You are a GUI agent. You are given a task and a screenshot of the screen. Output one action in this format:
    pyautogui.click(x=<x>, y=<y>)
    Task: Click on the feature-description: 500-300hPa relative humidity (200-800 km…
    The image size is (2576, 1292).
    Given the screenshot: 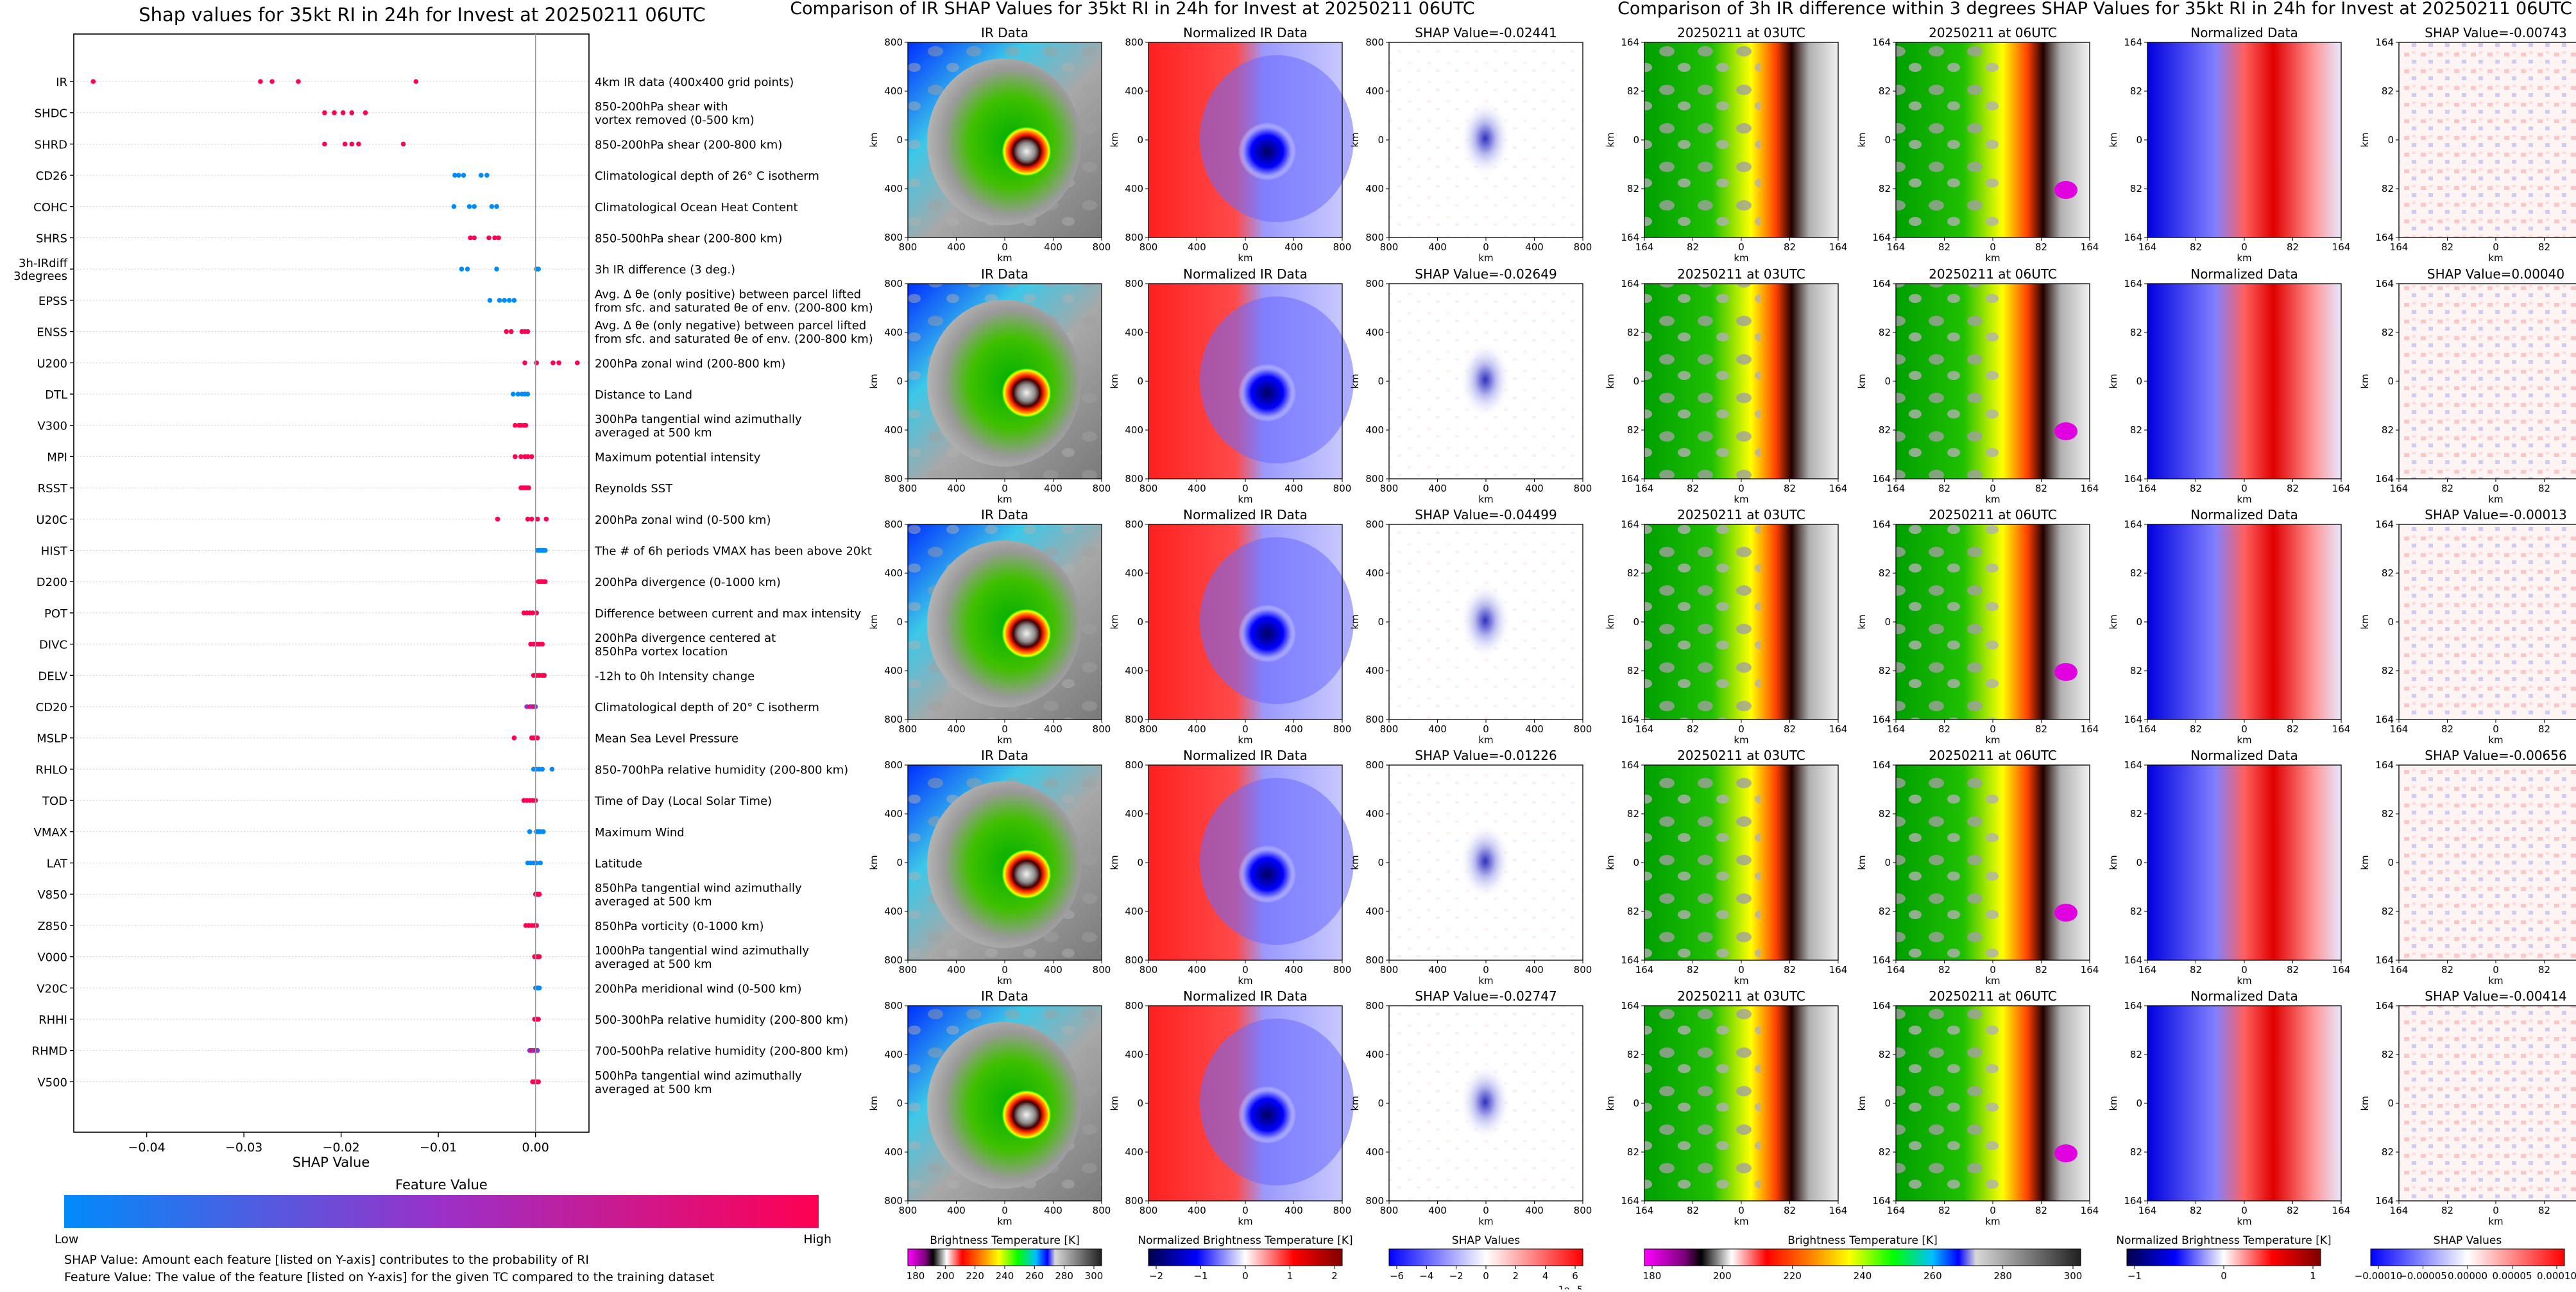 What is the action you would take?
    pyautogui.click(x=721, y=1020)
    